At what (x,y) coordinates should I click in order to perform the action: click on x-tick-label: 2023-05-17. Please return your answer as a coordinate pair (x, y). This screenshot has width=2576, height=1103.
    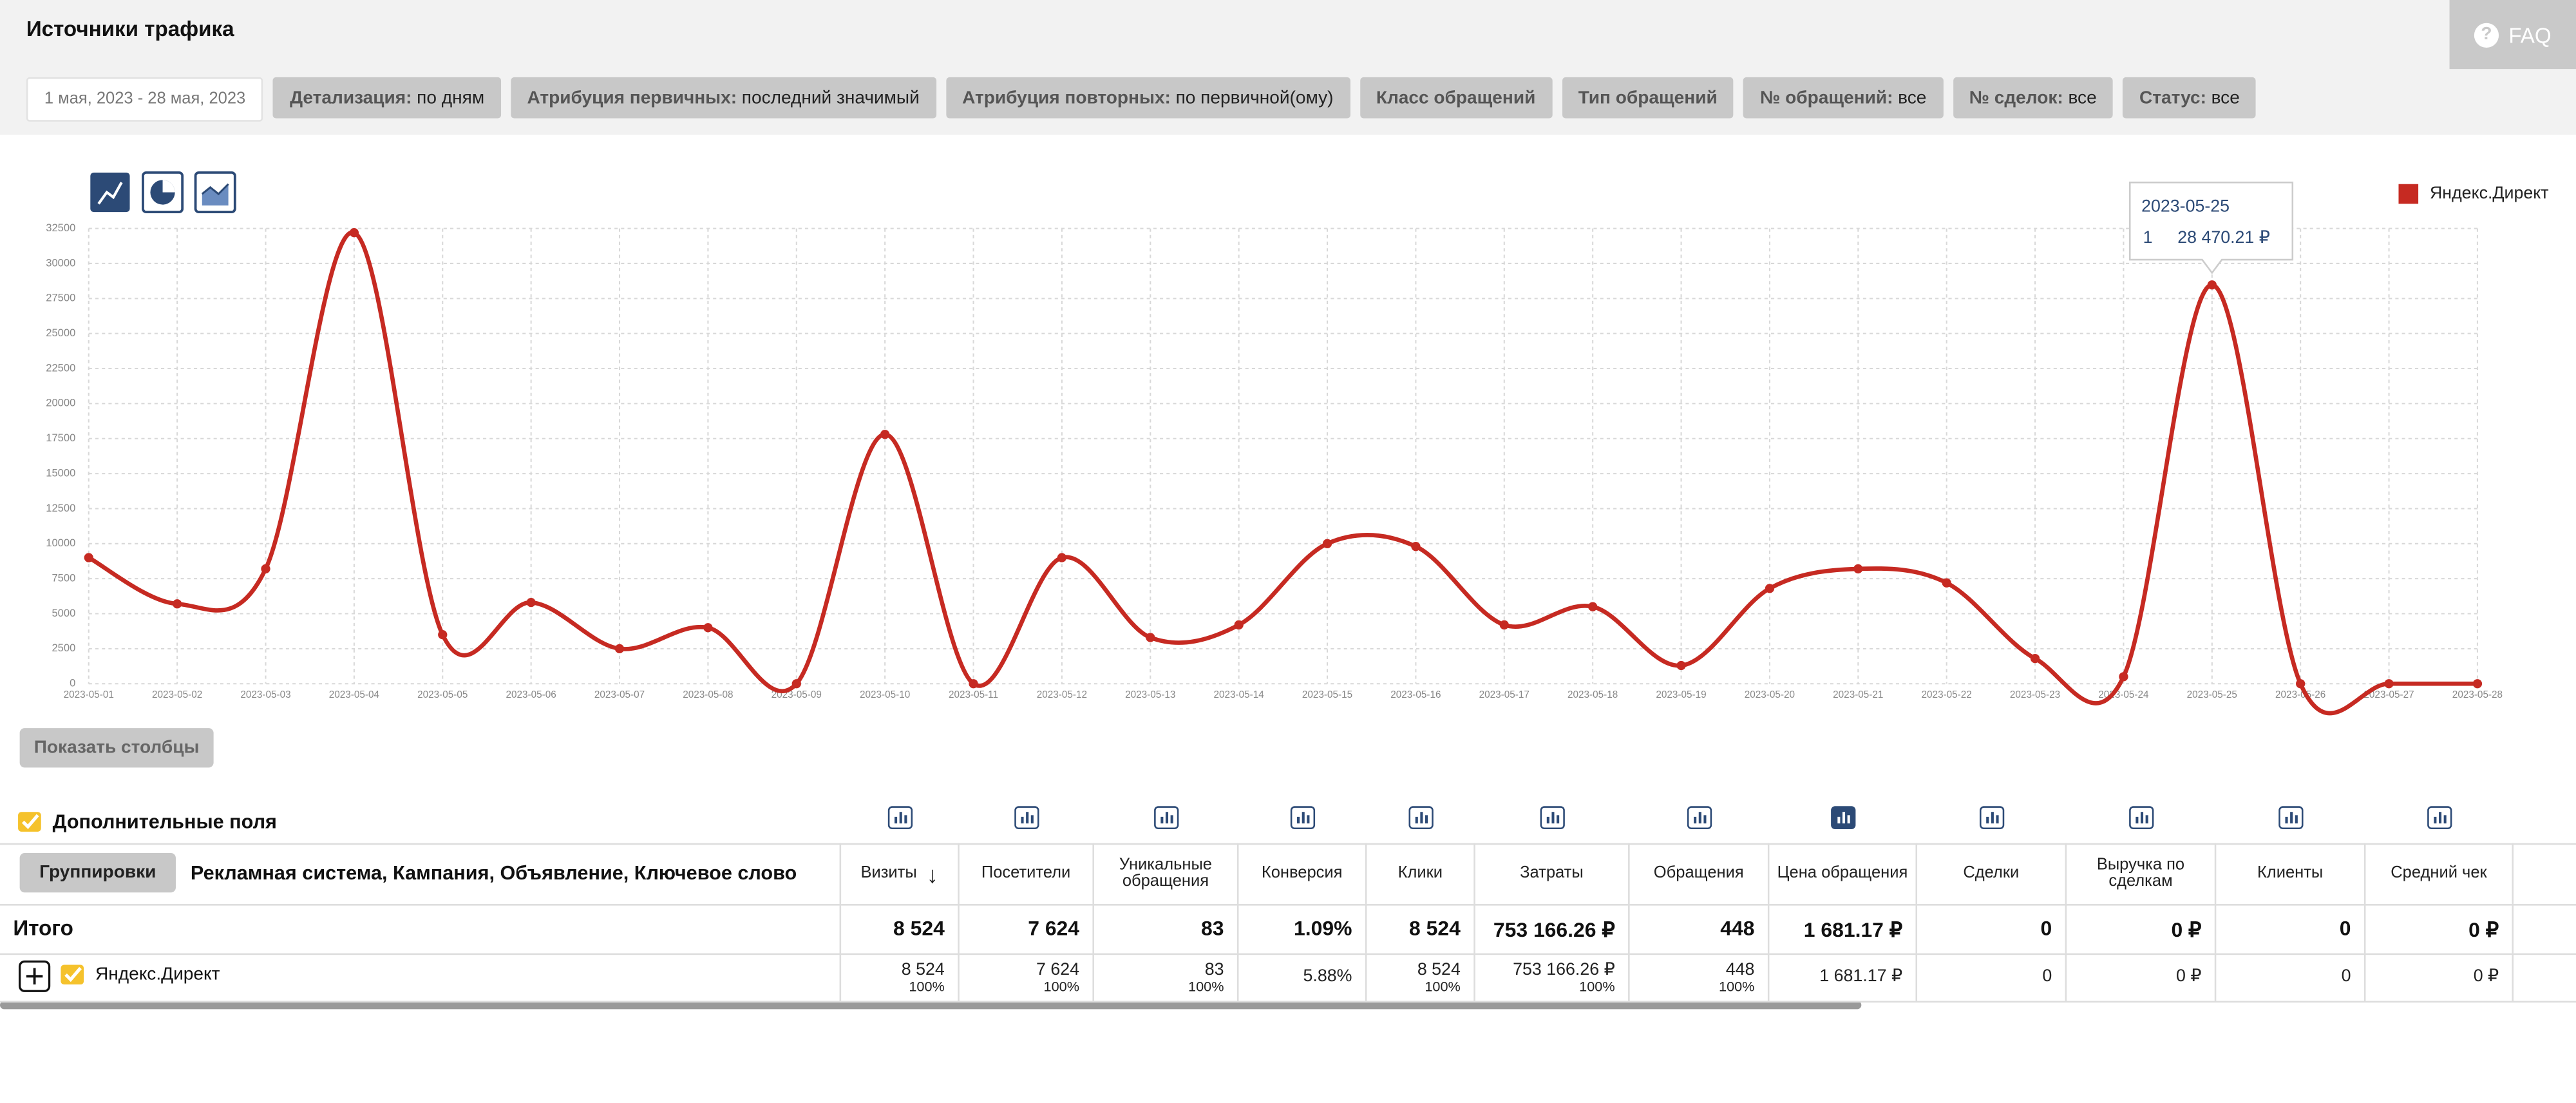
    Looking at the image, I should click on (1504, 694).